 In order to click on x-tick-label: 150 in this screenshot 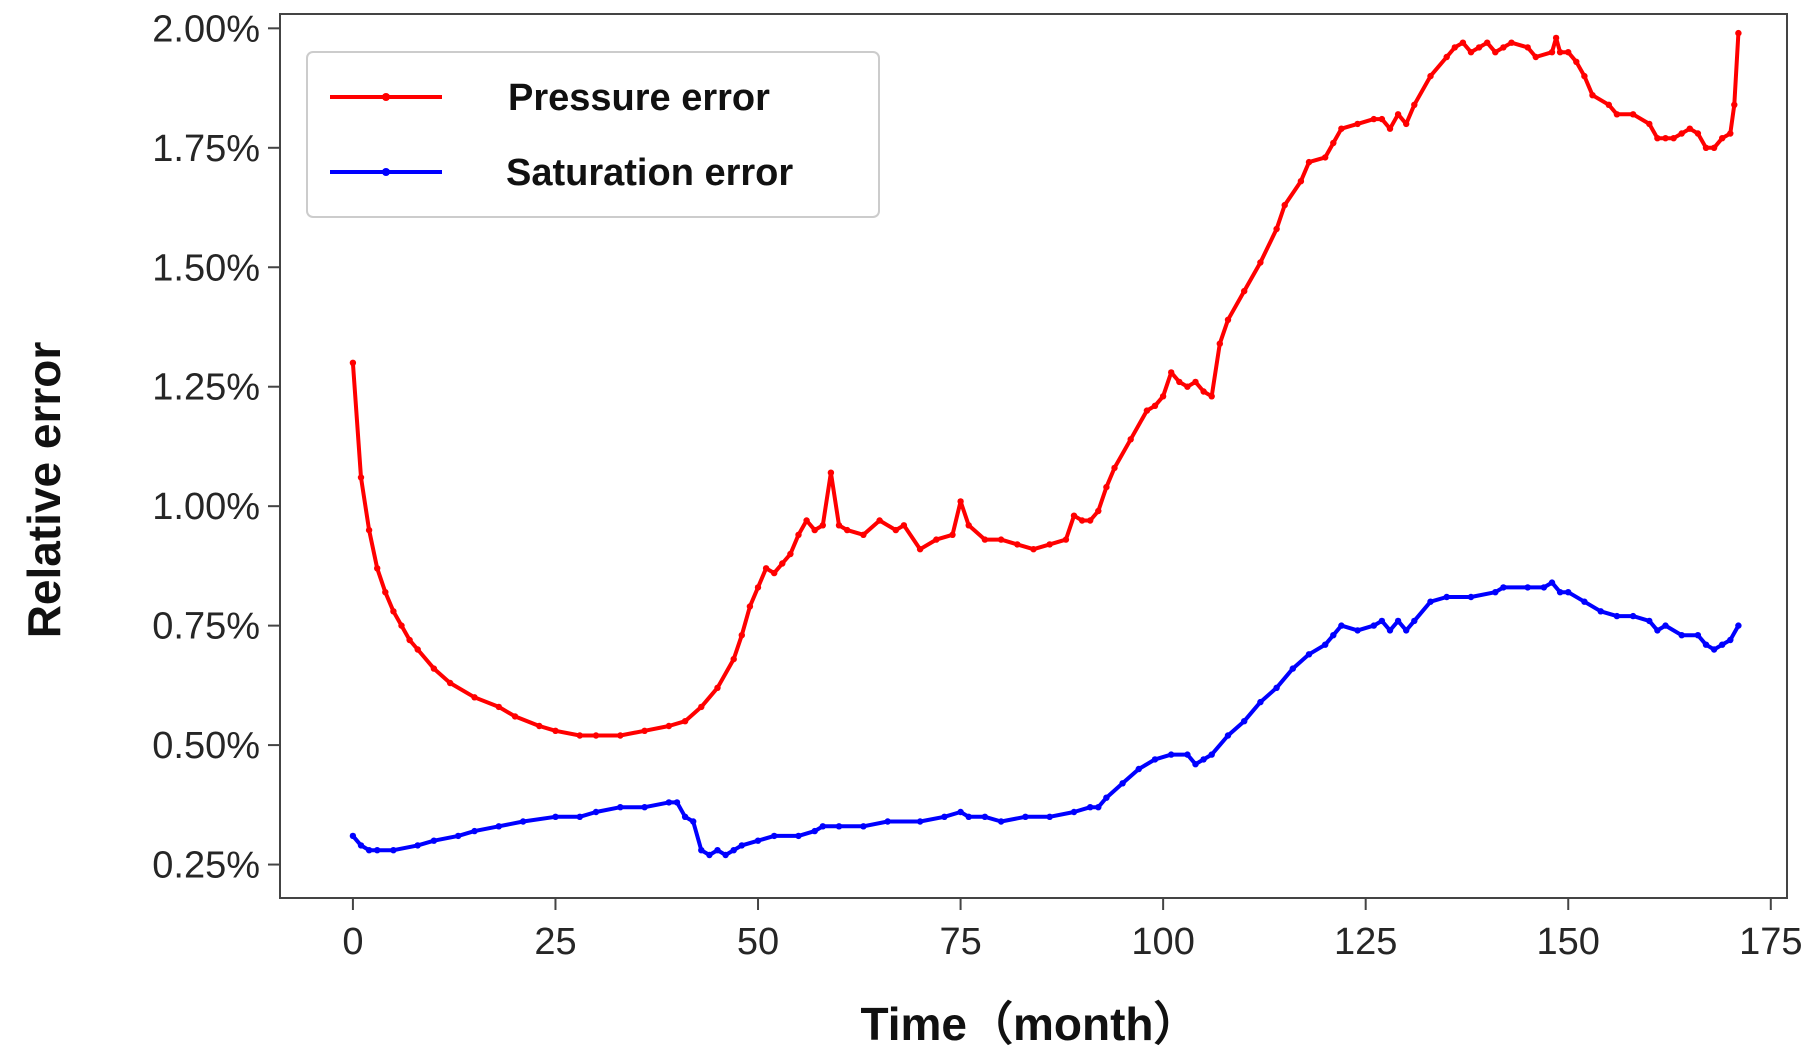, I will do `click(1568, 942)`.